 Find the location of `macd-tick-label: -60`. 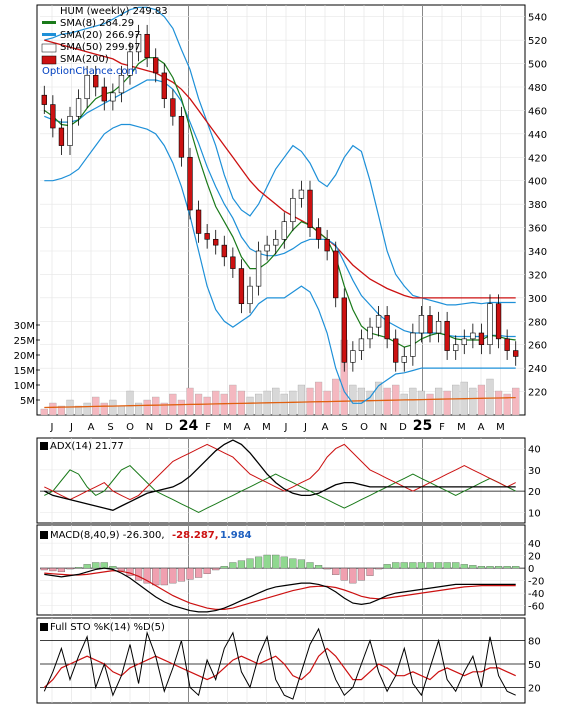

macd-tick-label: -60 is located at coordinates (536, 607).